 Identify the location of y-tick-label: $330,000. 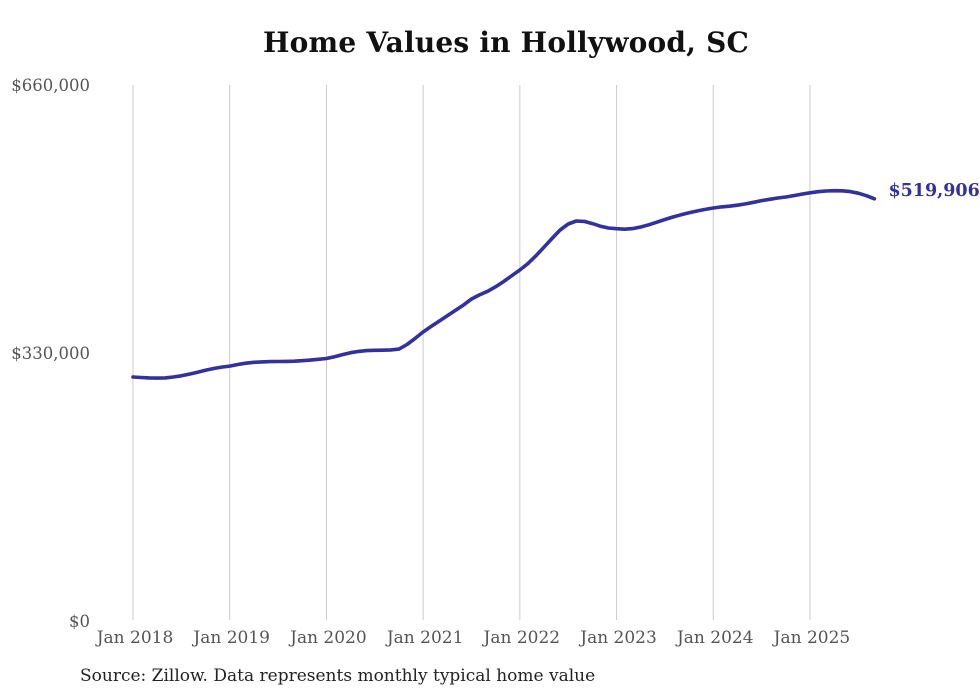
(50, 353).